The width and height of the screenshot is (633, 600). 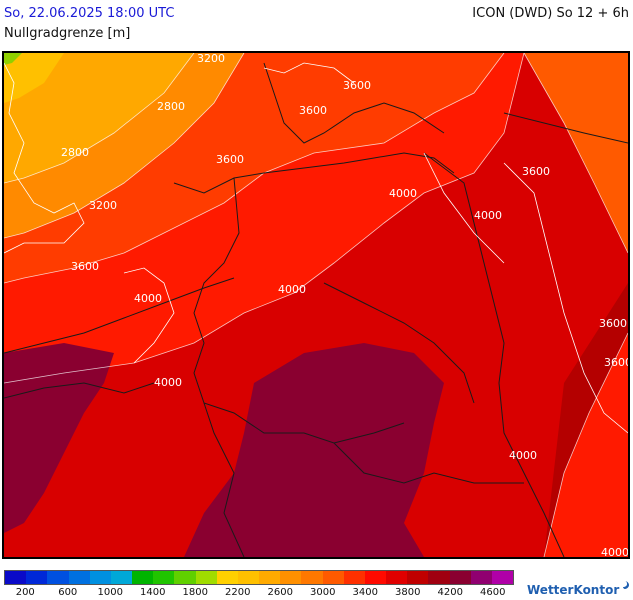 What do you see at coordinates (323, 592) in the screenshot?
I see `legend-tick-label: 3000` at bounding box center [323, 592].